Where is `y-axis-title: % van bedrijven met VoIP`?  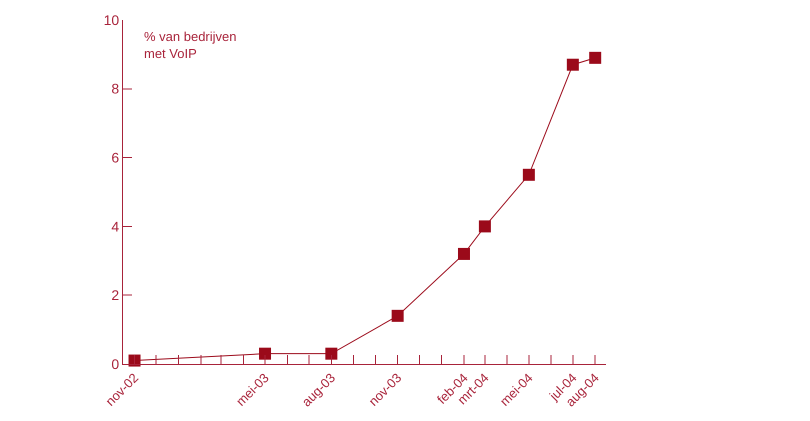
y-axis-title: % van bedrijven met VoIP is located at coordinates (190, 45).